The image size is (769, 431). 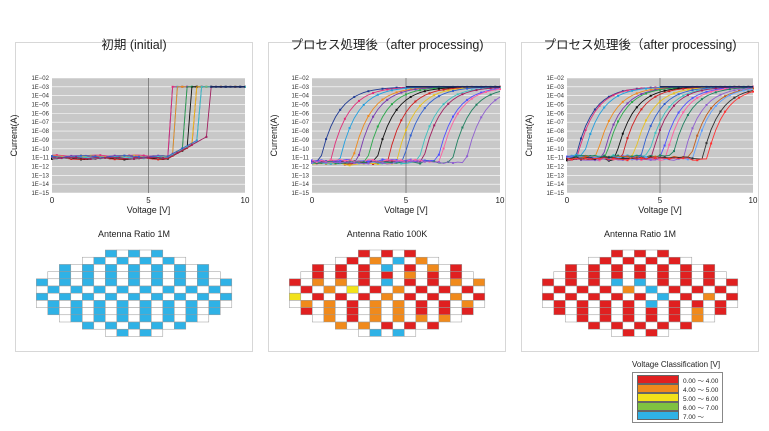 What do you see at coordinates (555, 79) in the screenshot?
I see `y-tick-label: 1E−02` at bounding box center [555, 79].